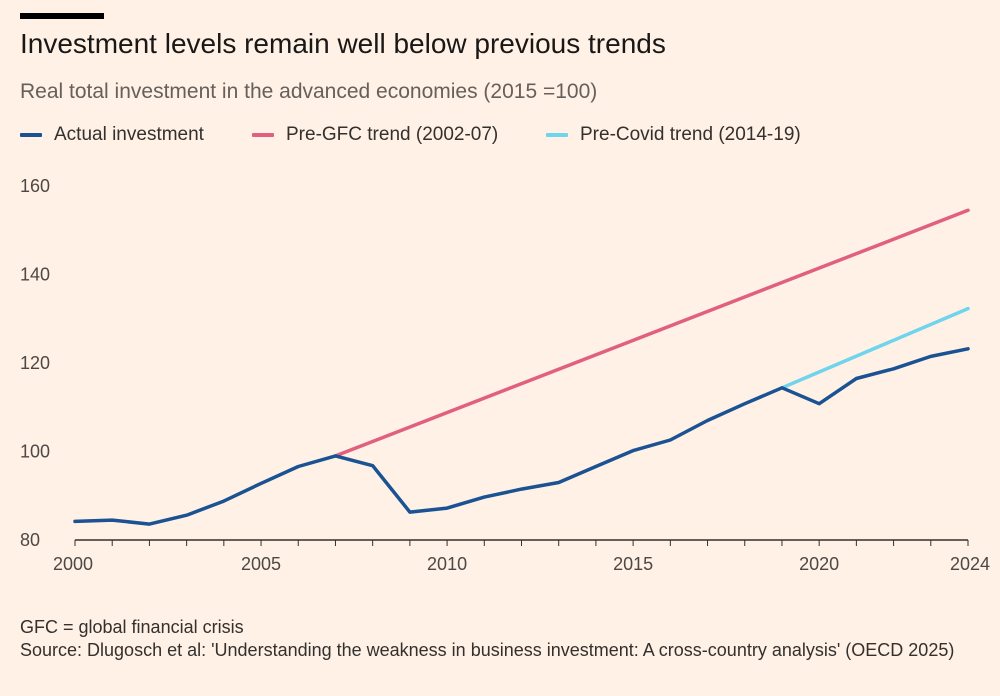 This screenshot has width=1000, height=696. I want to click on y-tick-label: 160, so click(35, 186).